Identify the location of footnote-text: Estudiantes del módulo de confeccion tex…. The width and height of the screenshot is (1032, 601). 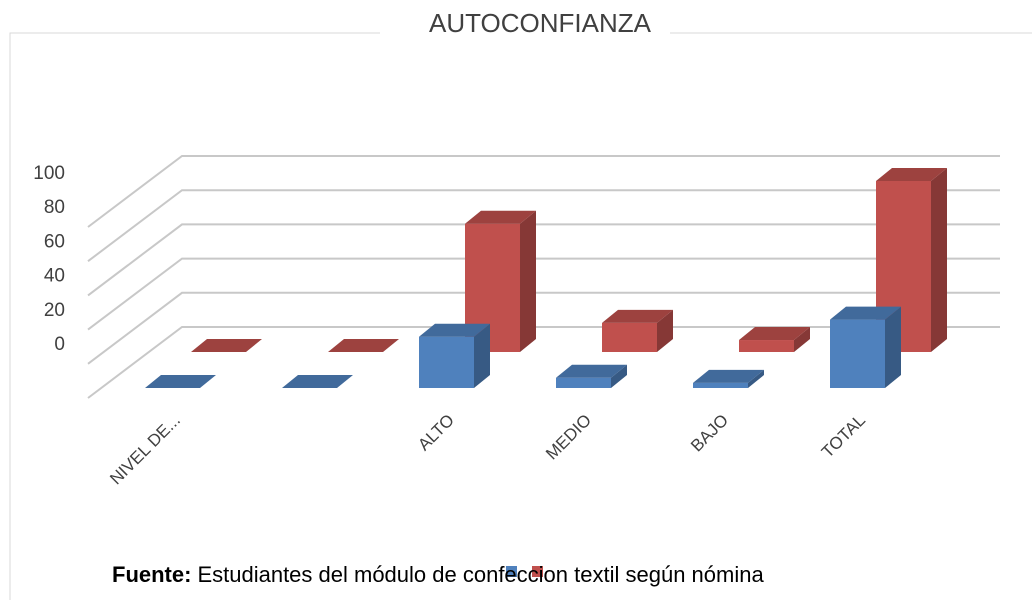
(480, 574).